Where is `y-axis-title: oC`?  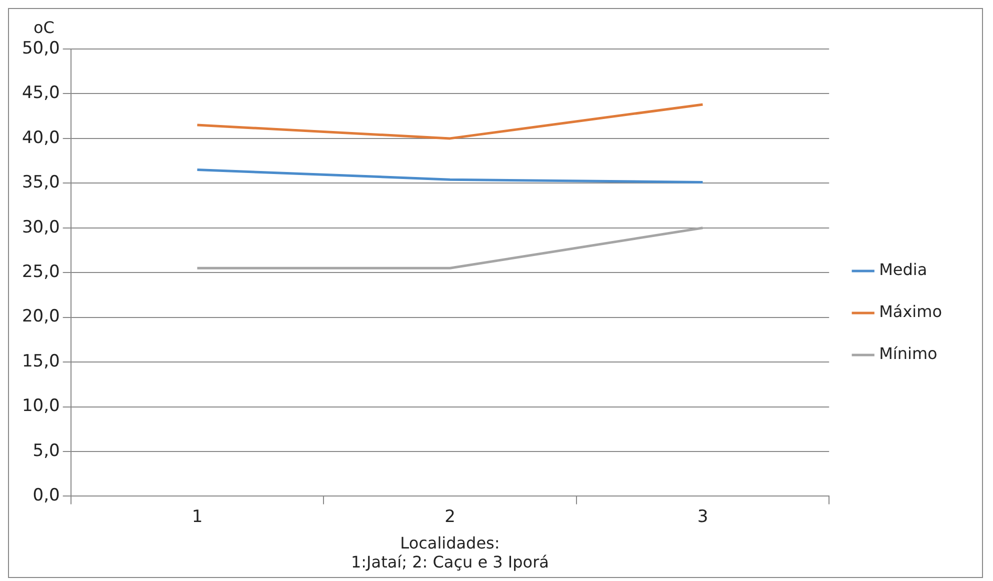
y-axis-title: oC is located at coordinates (44, 28).